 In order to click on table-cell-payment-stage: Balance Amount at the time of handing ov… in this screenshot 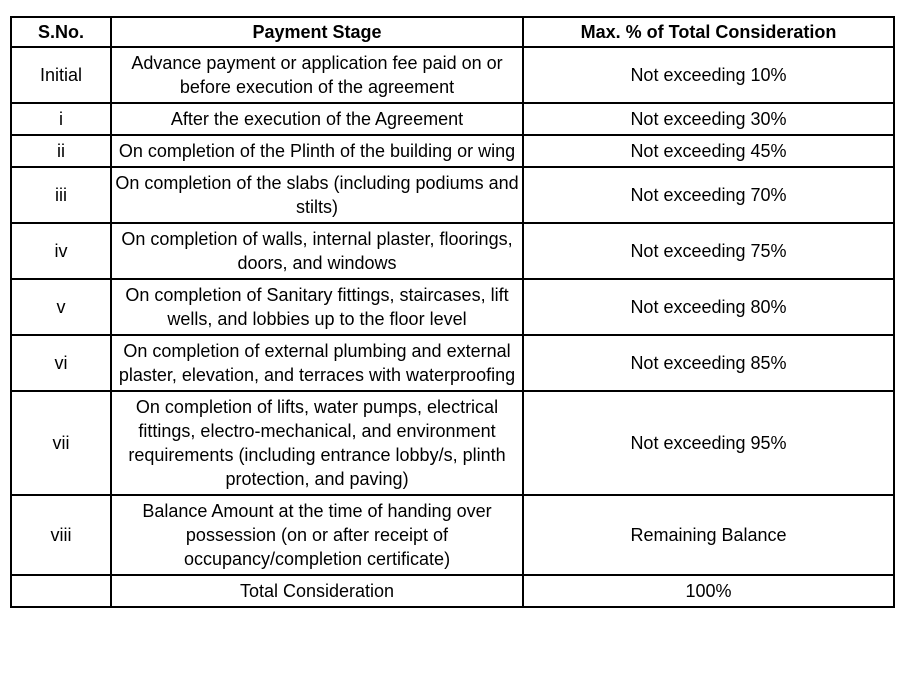, I will do `click(317, 535)`.